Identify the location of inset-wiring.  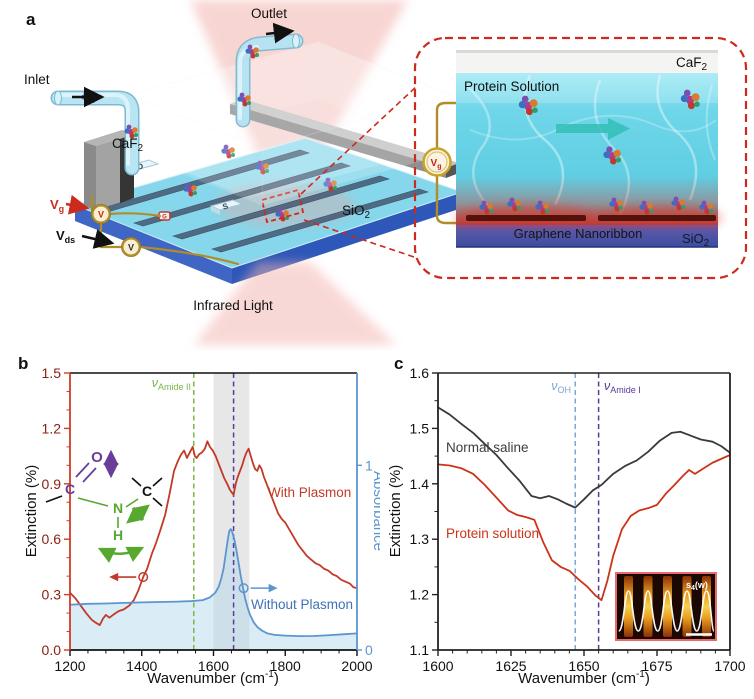
(446, 163).